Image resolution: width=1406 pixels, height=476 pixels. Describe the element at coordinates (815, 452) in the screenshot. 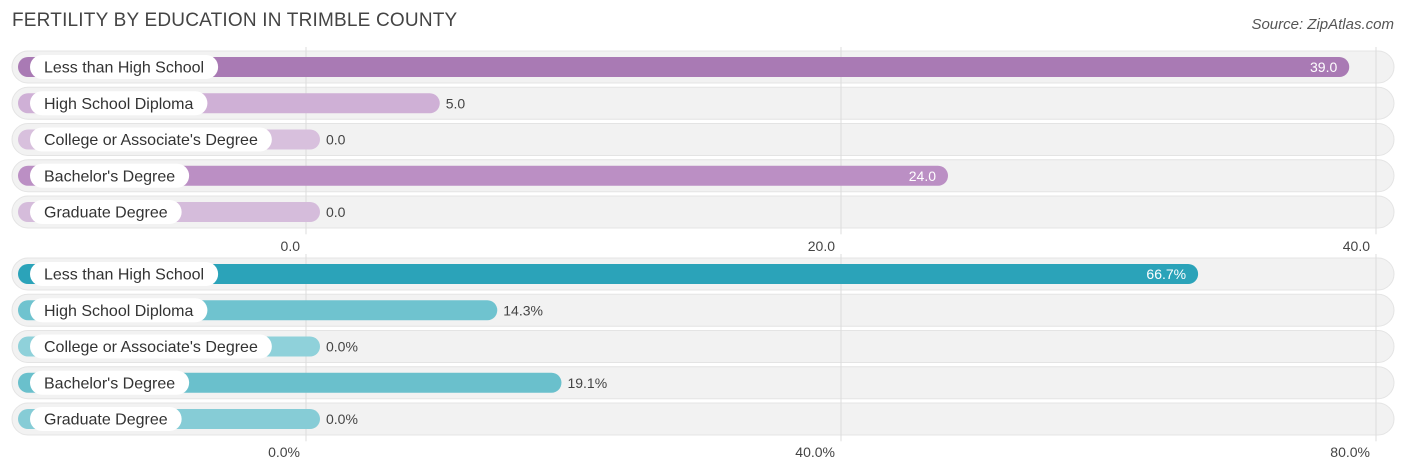

I see `tick-label: 40.0%` at that location.